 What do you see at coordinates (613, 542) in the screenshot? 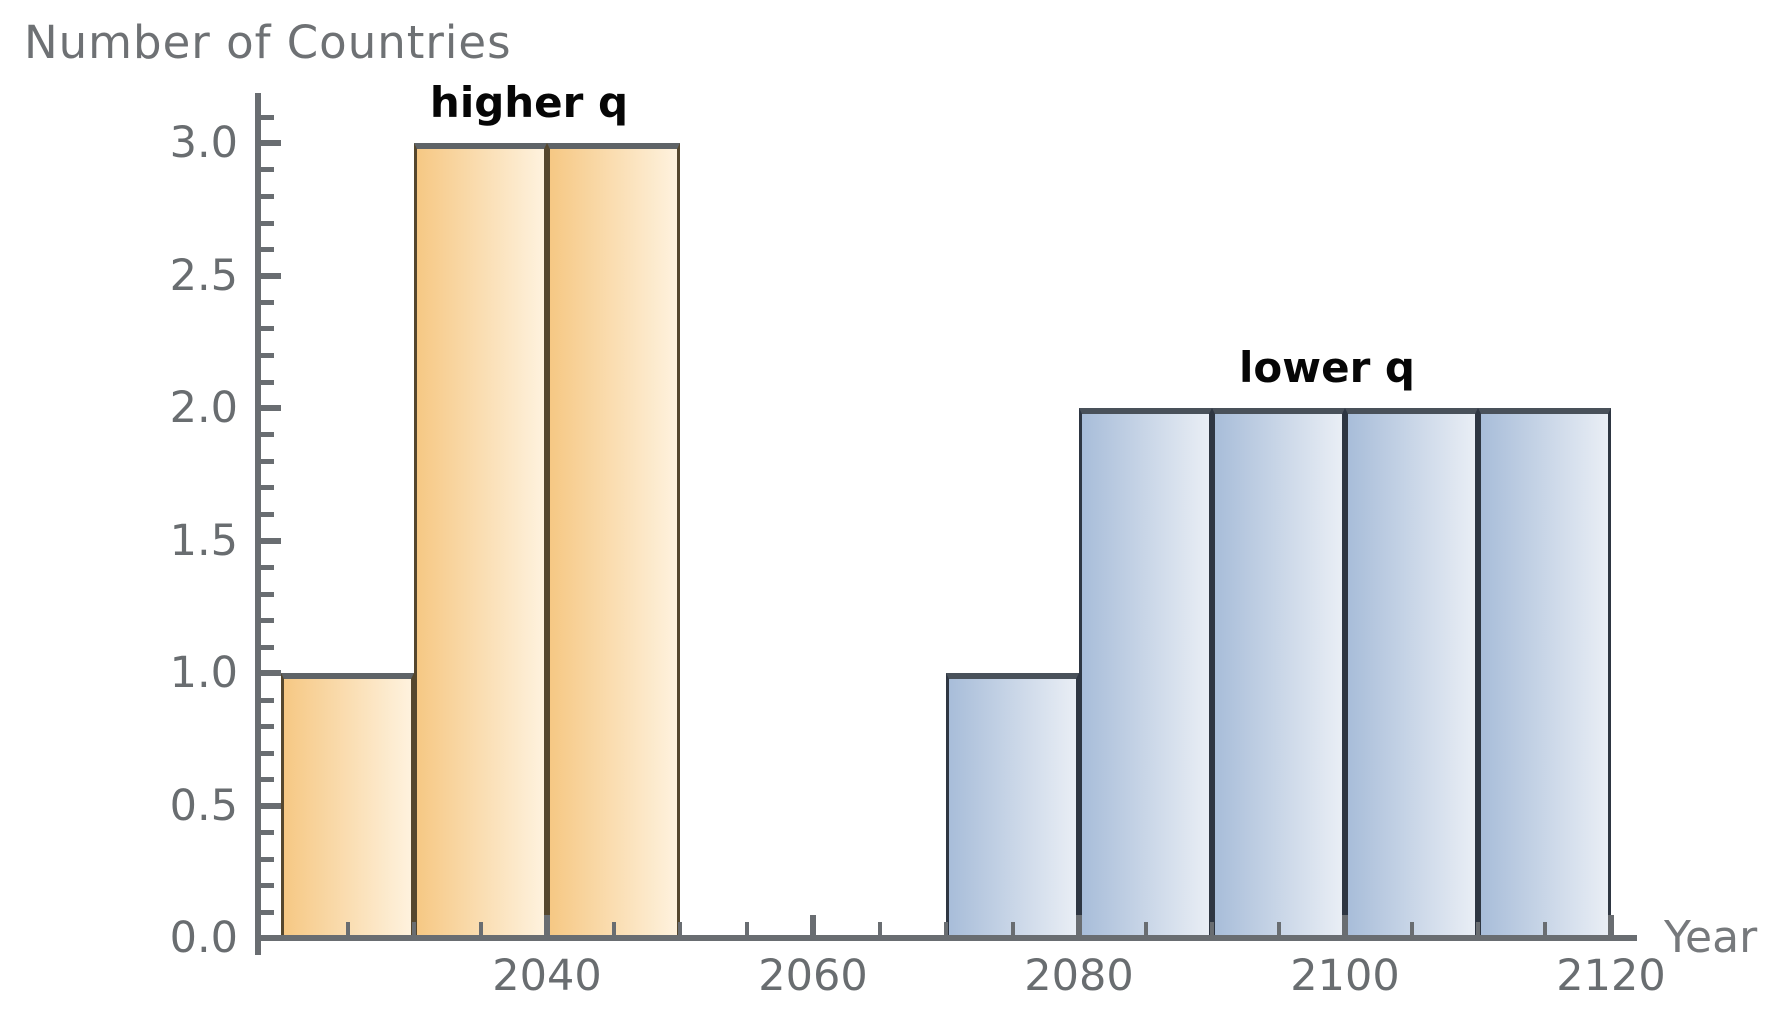
I see `bar-higher-q-2040` at bounding box center [613, 542].